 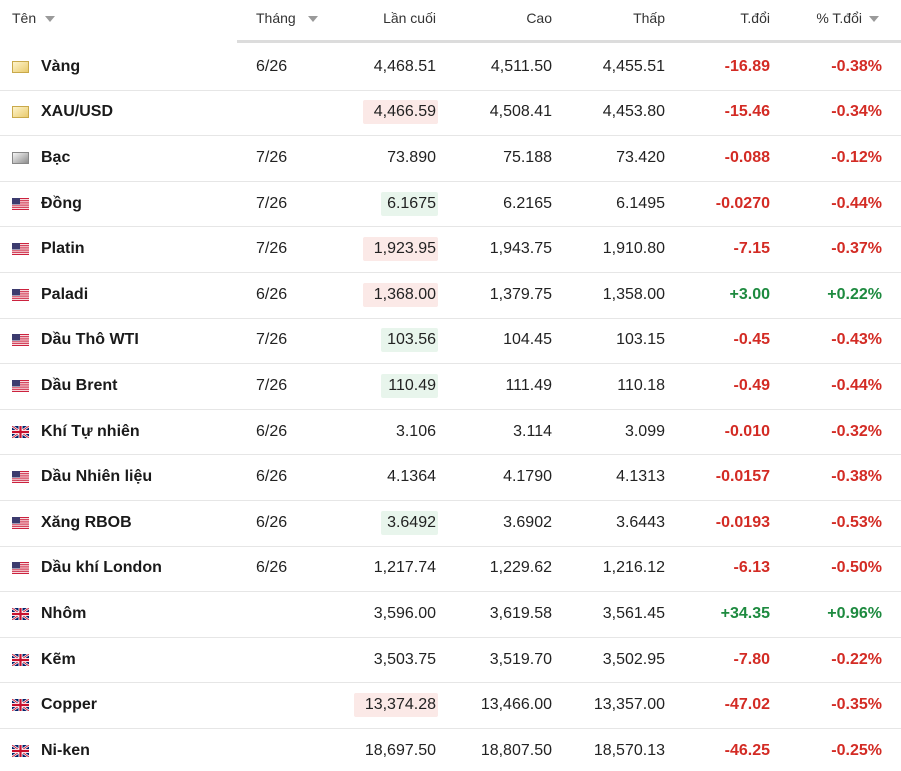 I want to click on change: -7.15, so click(x=751, y=249).